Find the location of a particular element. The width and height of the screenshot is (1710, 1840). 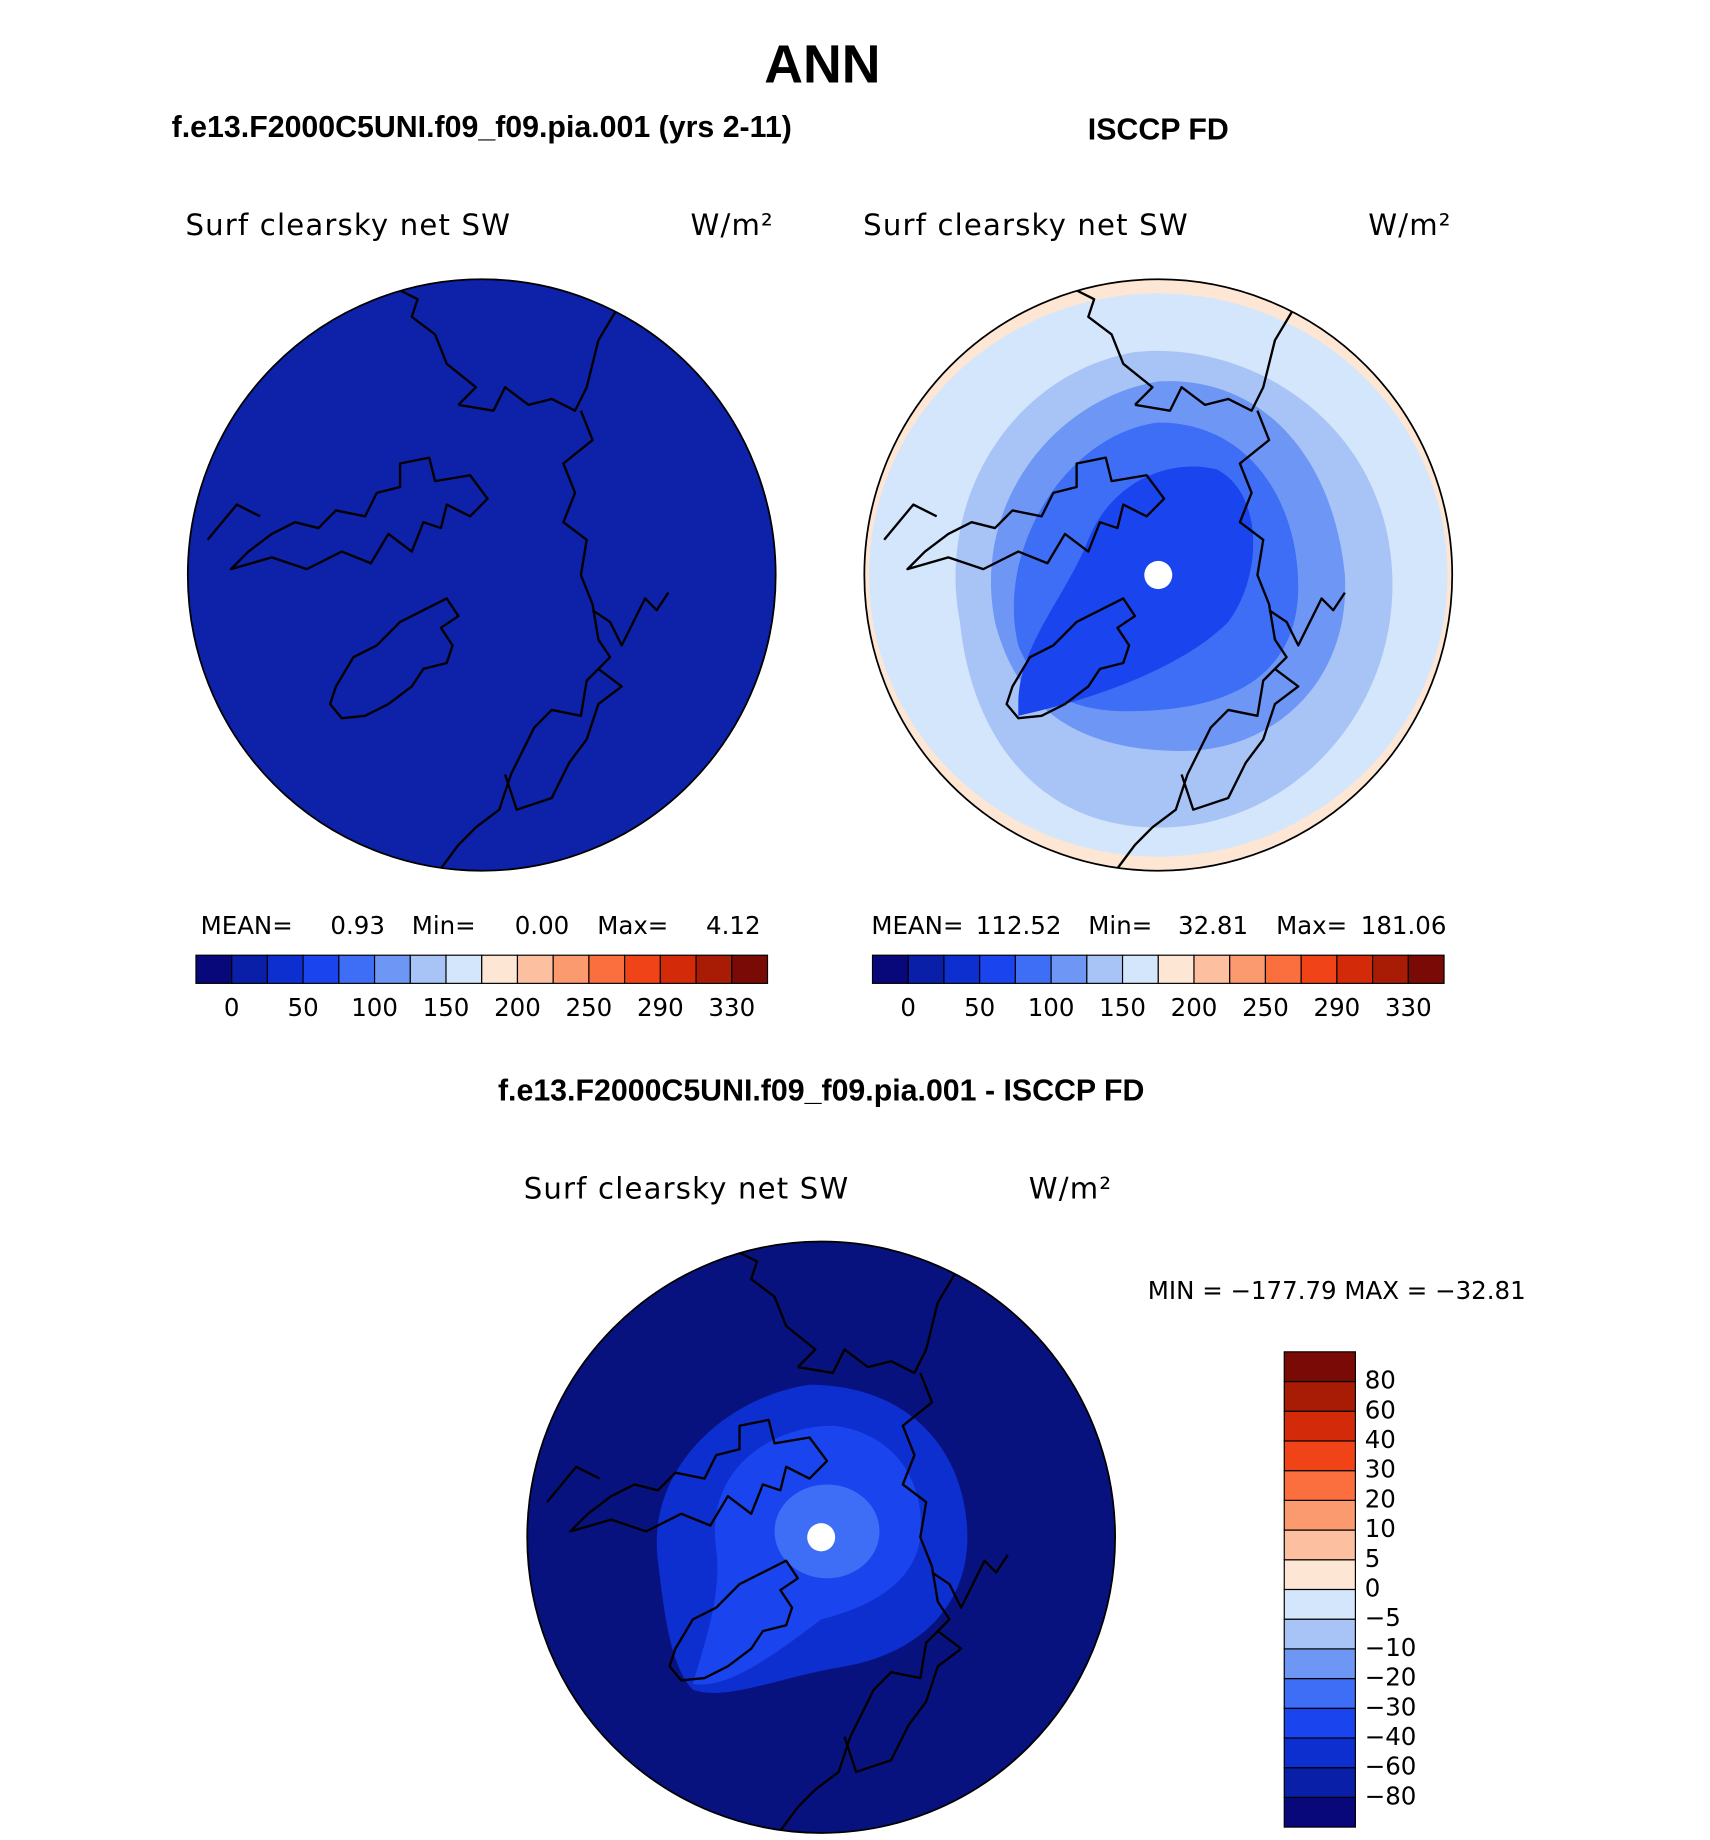

colorbar-label: 60 is located at coordinates (1380, 1409).